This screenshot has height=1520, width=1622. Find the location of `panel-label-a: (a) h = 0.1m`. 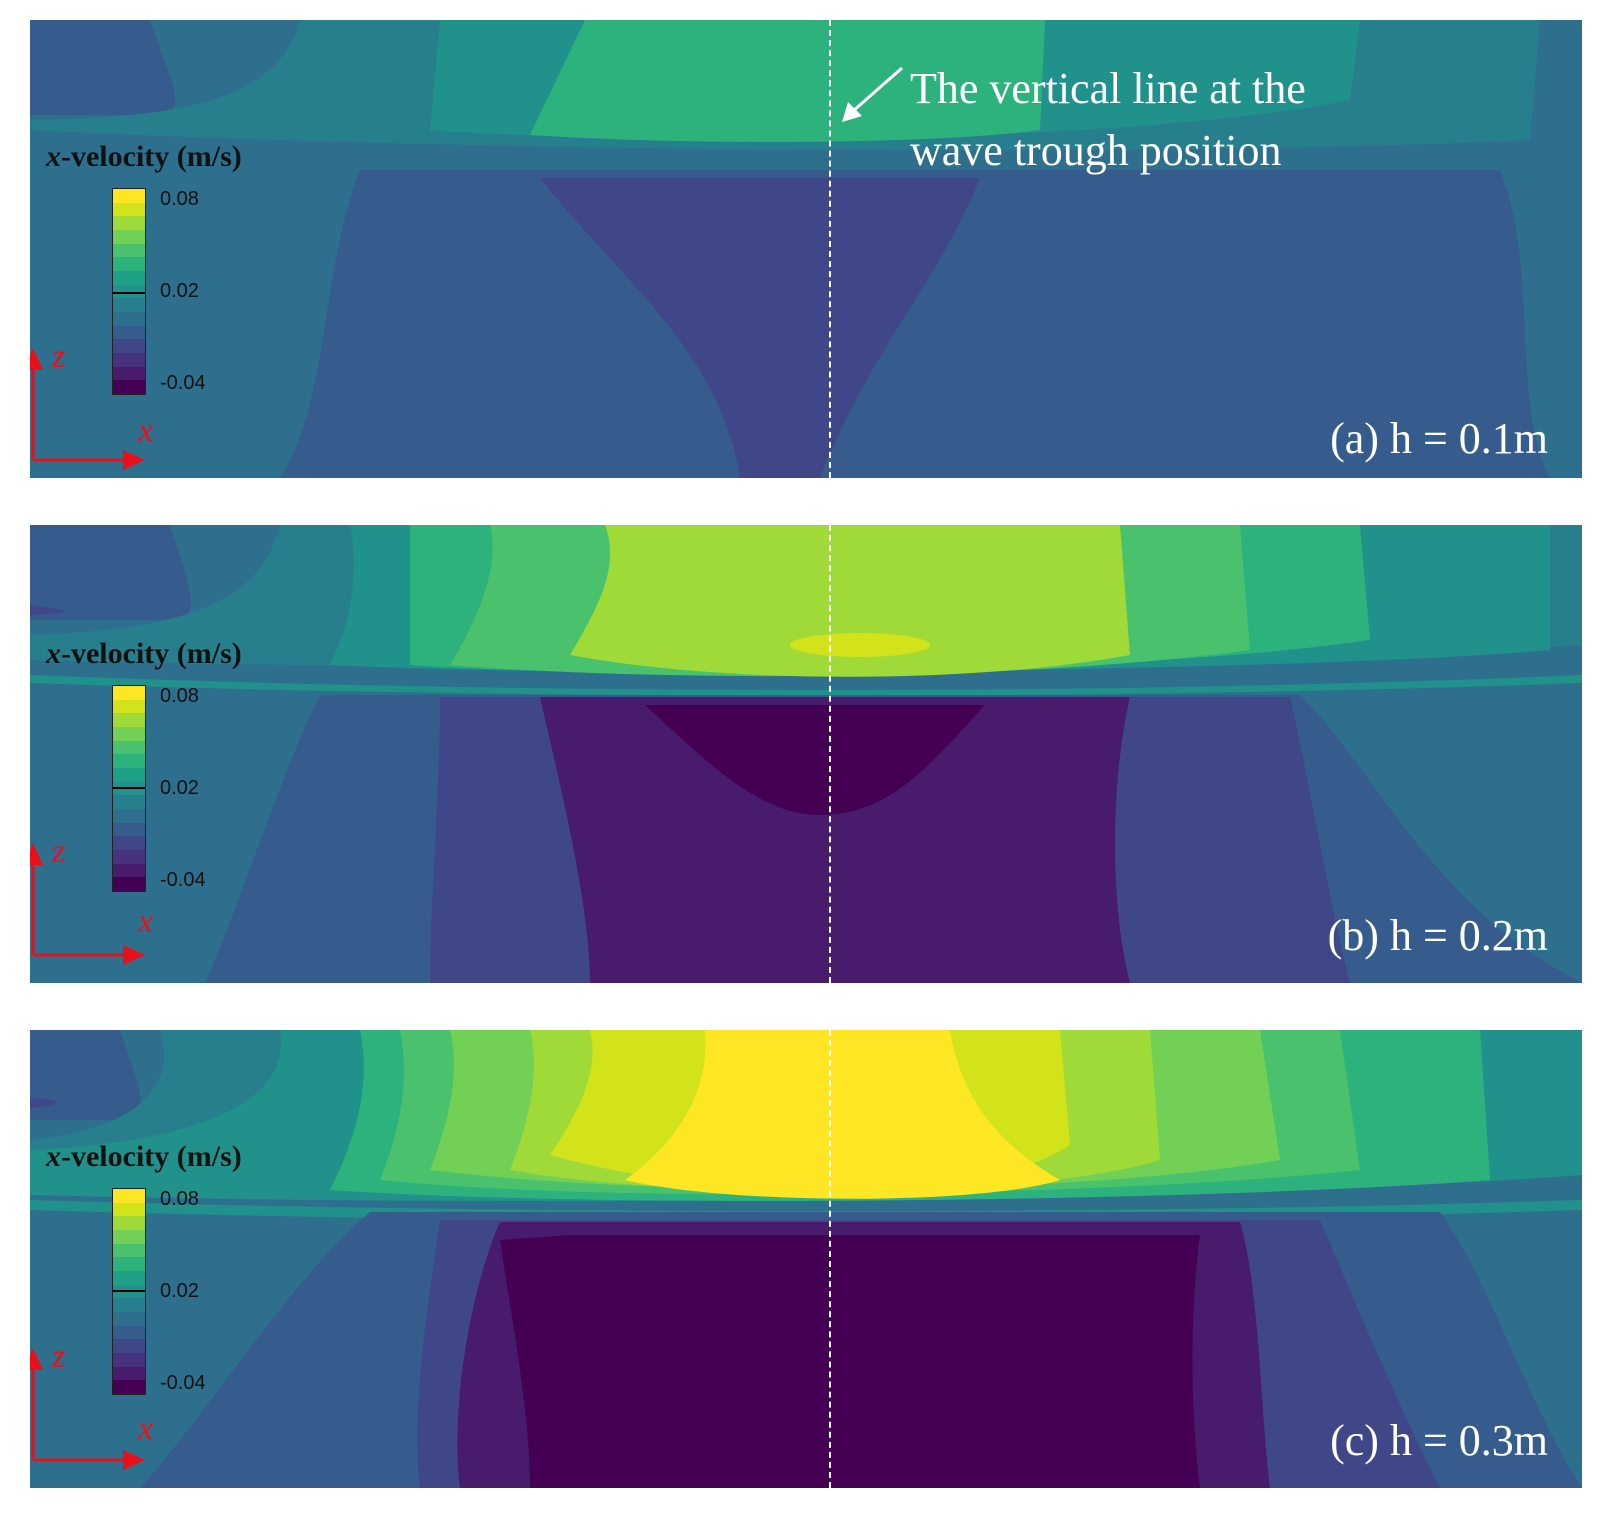

panel-label-a: (a) h = 0.1m is located at coordinates (1439, 438).